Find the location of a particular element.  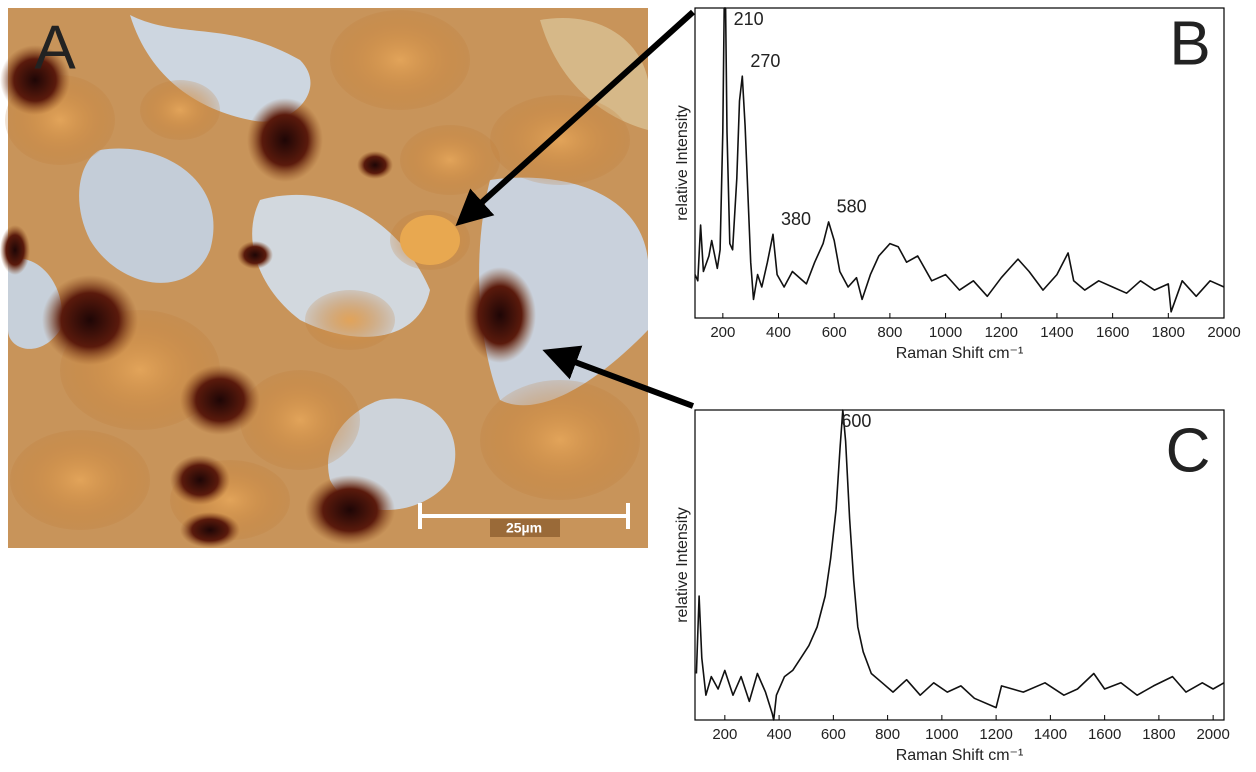

peak-label: 270 is located at coordinates (765, 61).